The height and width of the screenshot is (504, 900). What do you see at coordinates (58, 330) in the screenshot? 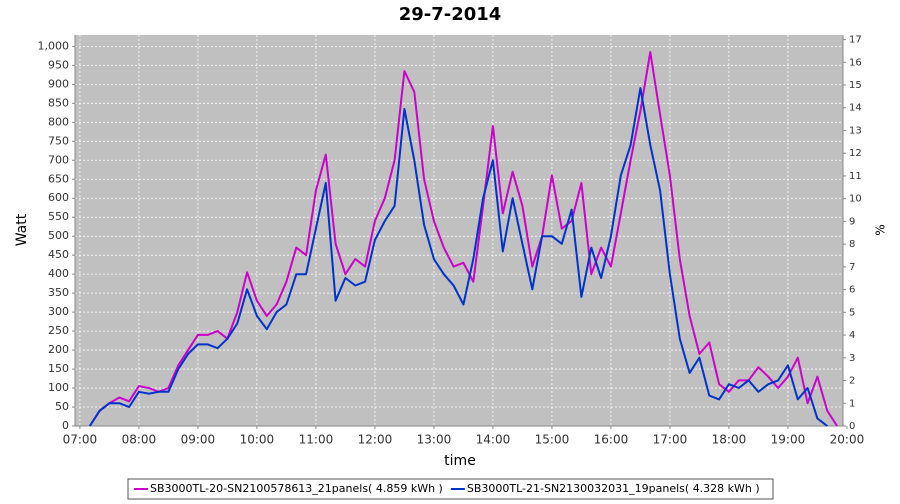
I see `y-tick-label: 250` at bounding box center [58, 330].